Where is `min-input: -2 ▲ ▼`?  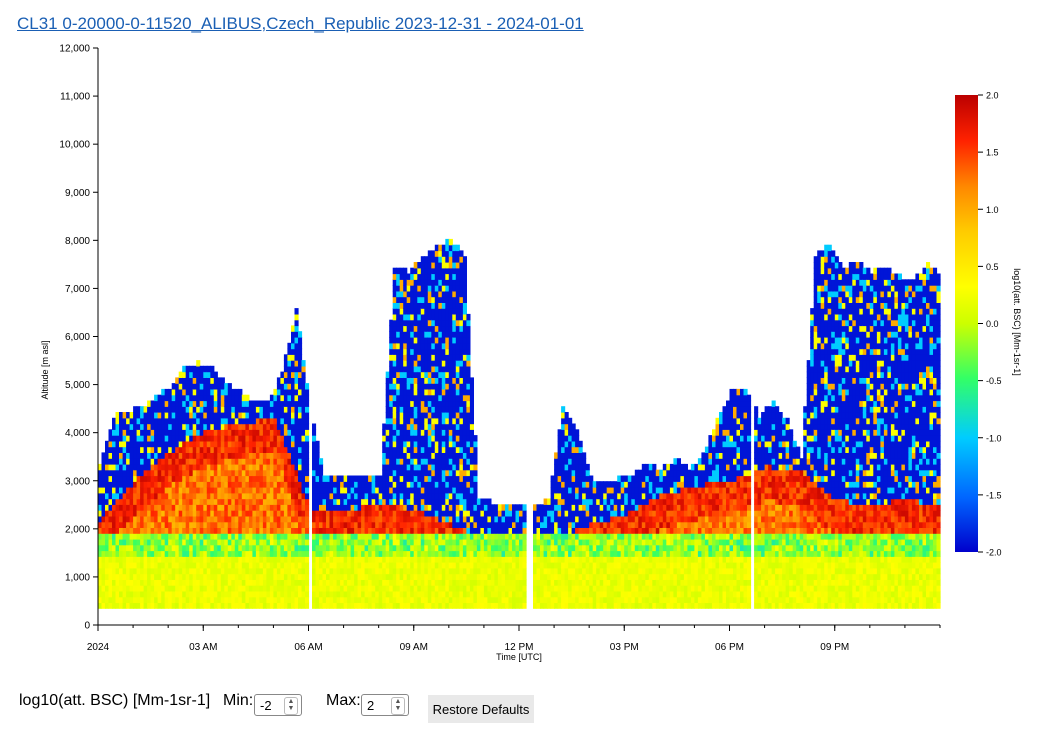 min-input: -2 ▲ ▼ is located at coordinates (278, 705).